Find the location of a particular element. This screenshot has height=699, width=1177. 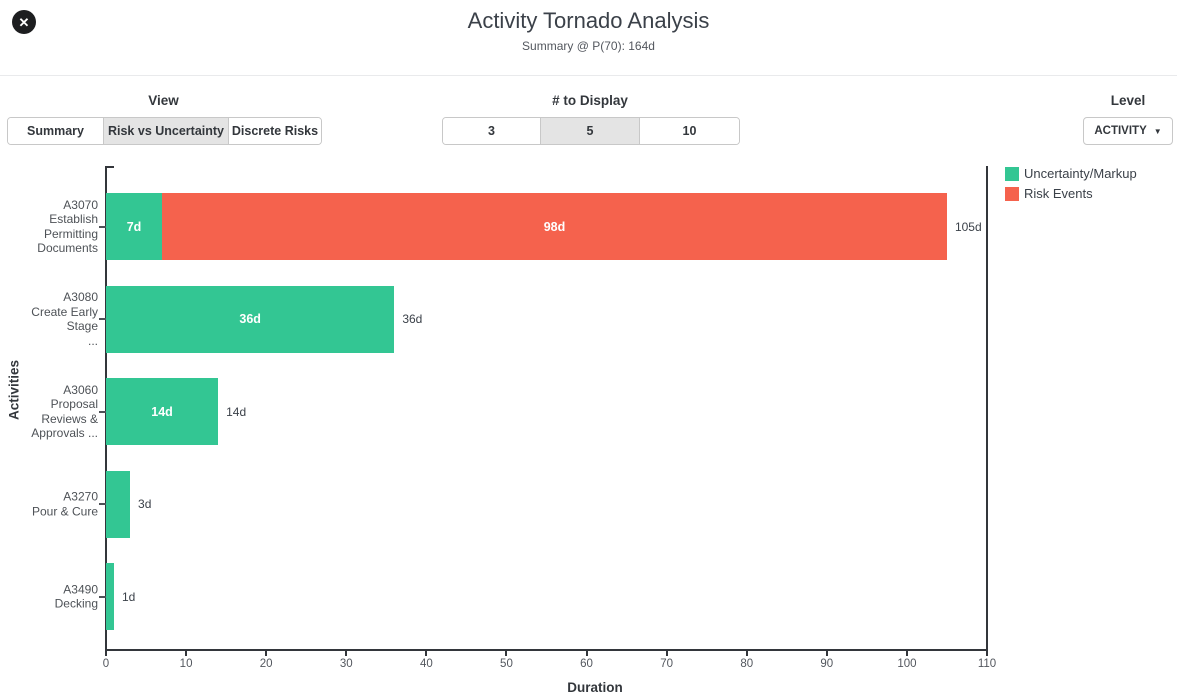

close-button: ✕ is located at coordinates (24, 22).